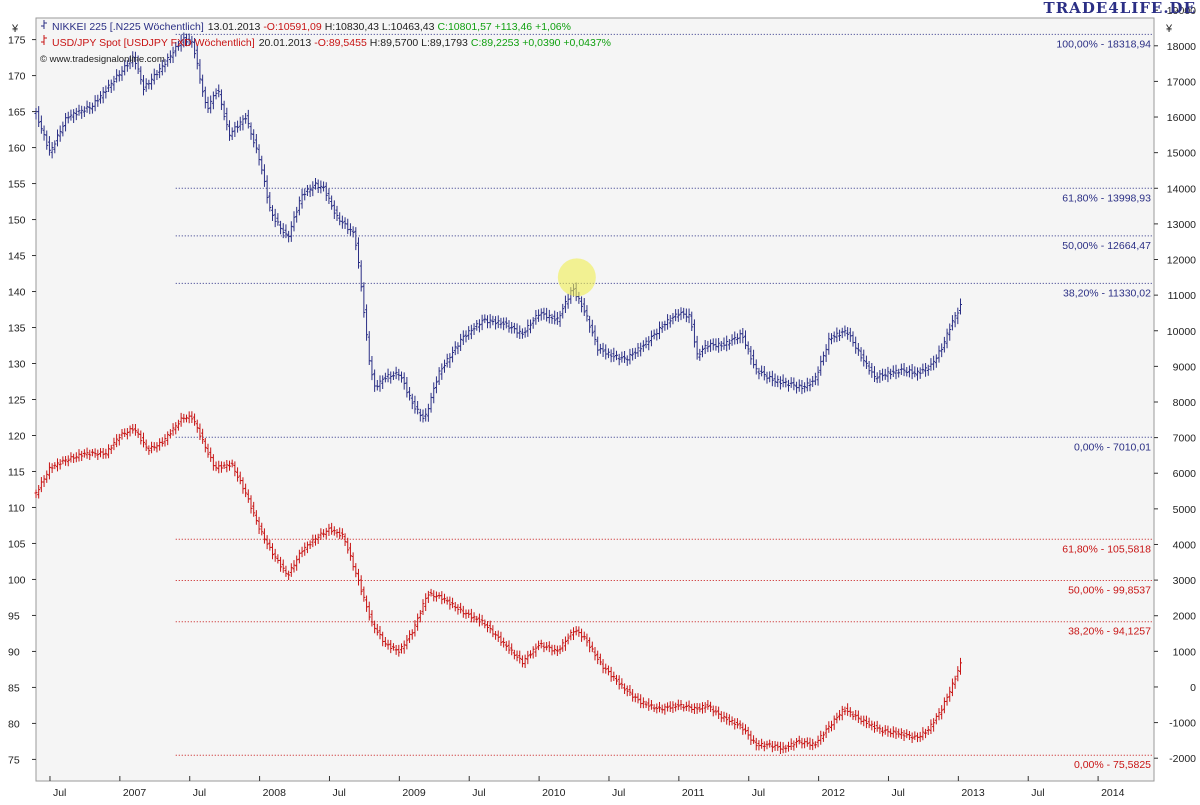 This screenshot has height=805, width=1200. I want to click on legend-usdjpy-date: 20.01.2013, so click(285, 43).